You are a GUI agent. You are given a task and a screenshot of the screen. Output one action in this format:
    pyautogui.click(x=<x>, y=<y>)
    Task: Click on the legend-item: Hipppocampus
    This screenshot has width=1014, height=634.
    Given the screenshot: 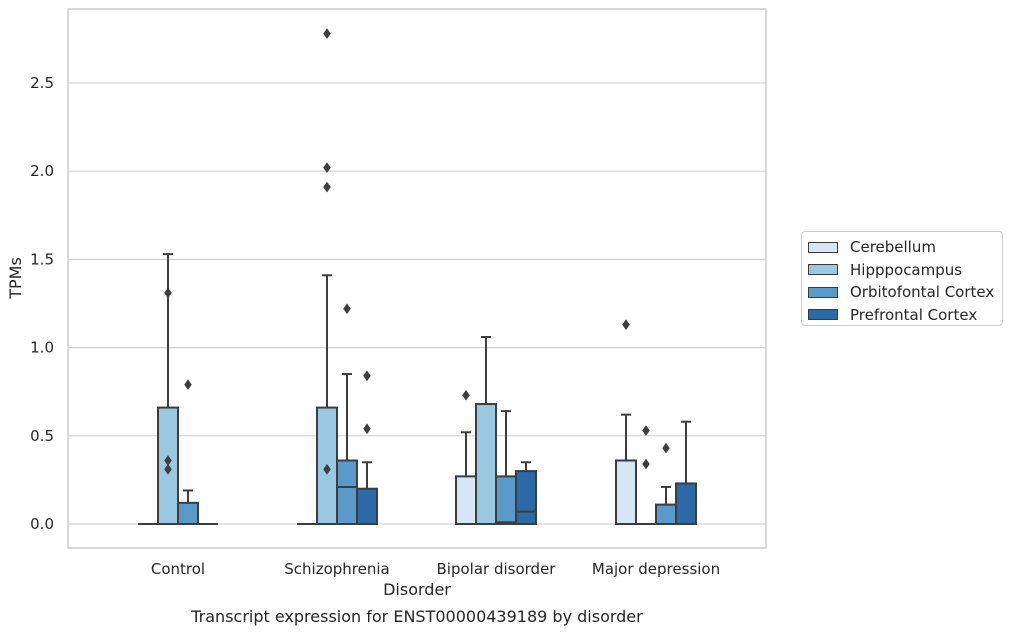 What is the action you would take?
    pyautogui.click(x=905, y=270)
    